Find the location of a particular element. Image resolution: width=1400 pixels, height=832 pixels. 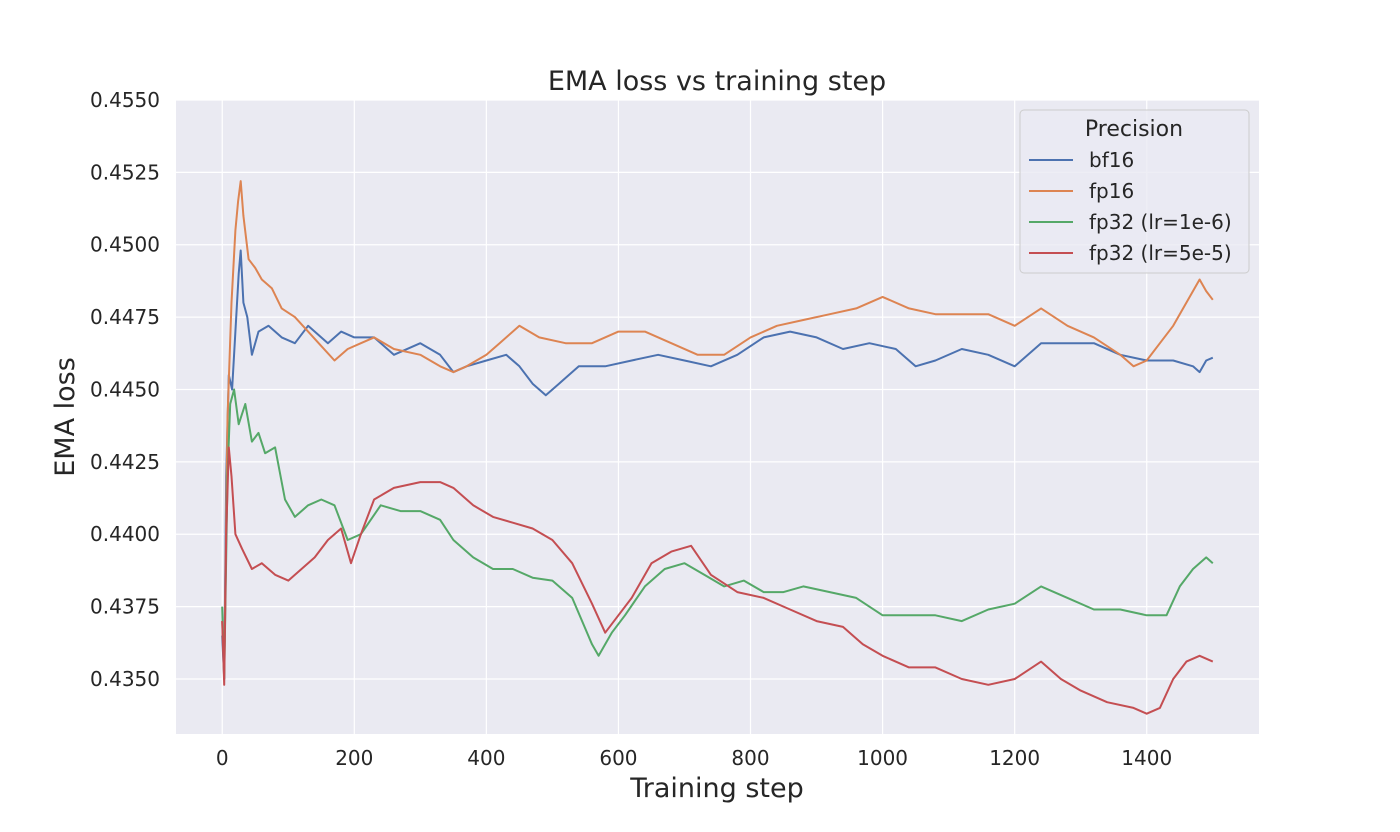

x-tick-label: 1400 is located at coordinates (1146, 758).